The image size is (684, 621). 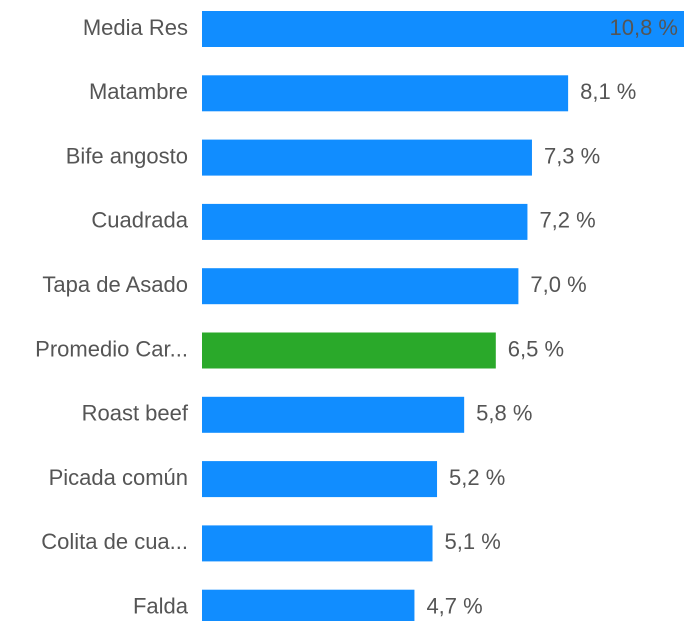 I want to click on value-label: 5,2 %, so click(x=477, y=477).